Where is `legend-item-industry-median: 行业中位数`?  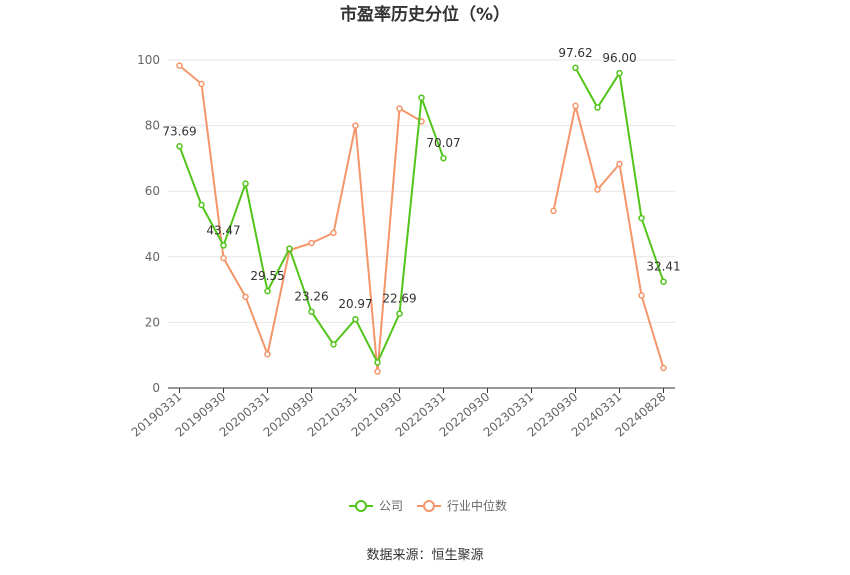 legend-item-industry-median: 行业中位数 is located at coordinates (462, 505).